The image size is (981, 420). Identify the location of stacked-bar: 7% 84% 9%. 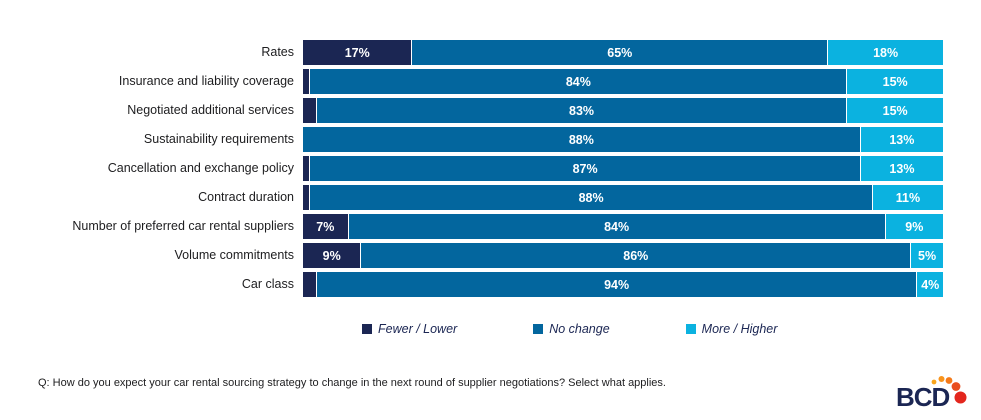
(623, 226).